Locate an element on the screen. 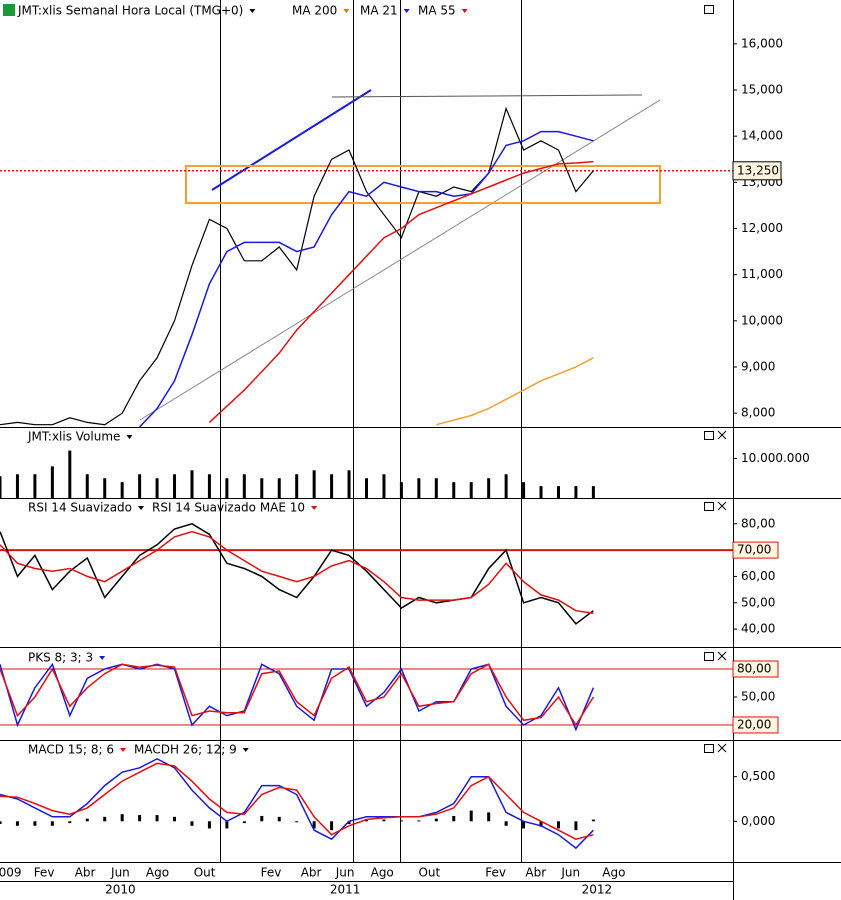 This screenshot has width=841, height=900. range-box is located at coordinates (423, 184).